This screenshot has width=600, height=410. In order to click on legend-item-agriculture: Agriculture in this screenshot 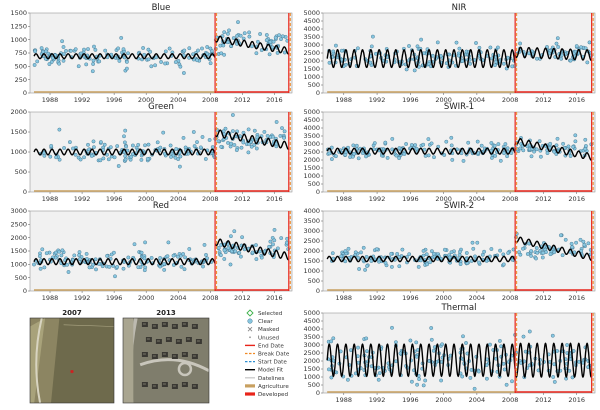, I will do `click(267, 387)`.